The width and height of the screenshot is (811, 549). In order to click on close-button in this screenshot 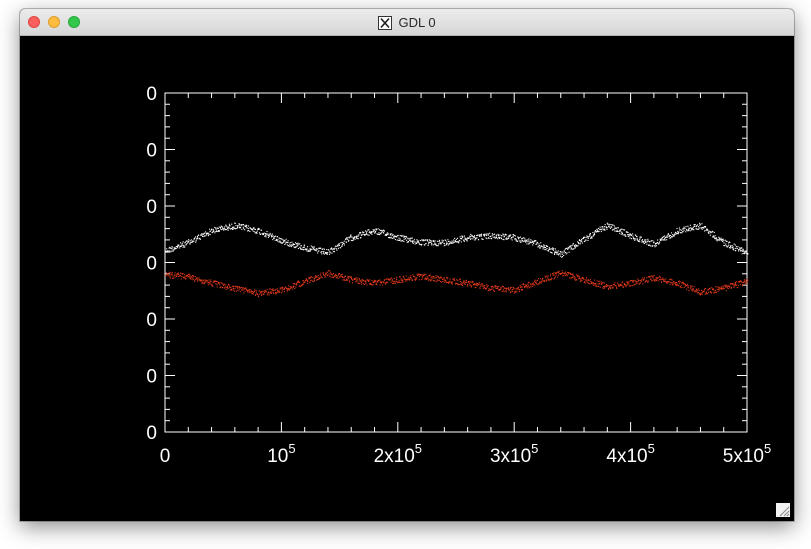, I will do `click(34, 22)`.